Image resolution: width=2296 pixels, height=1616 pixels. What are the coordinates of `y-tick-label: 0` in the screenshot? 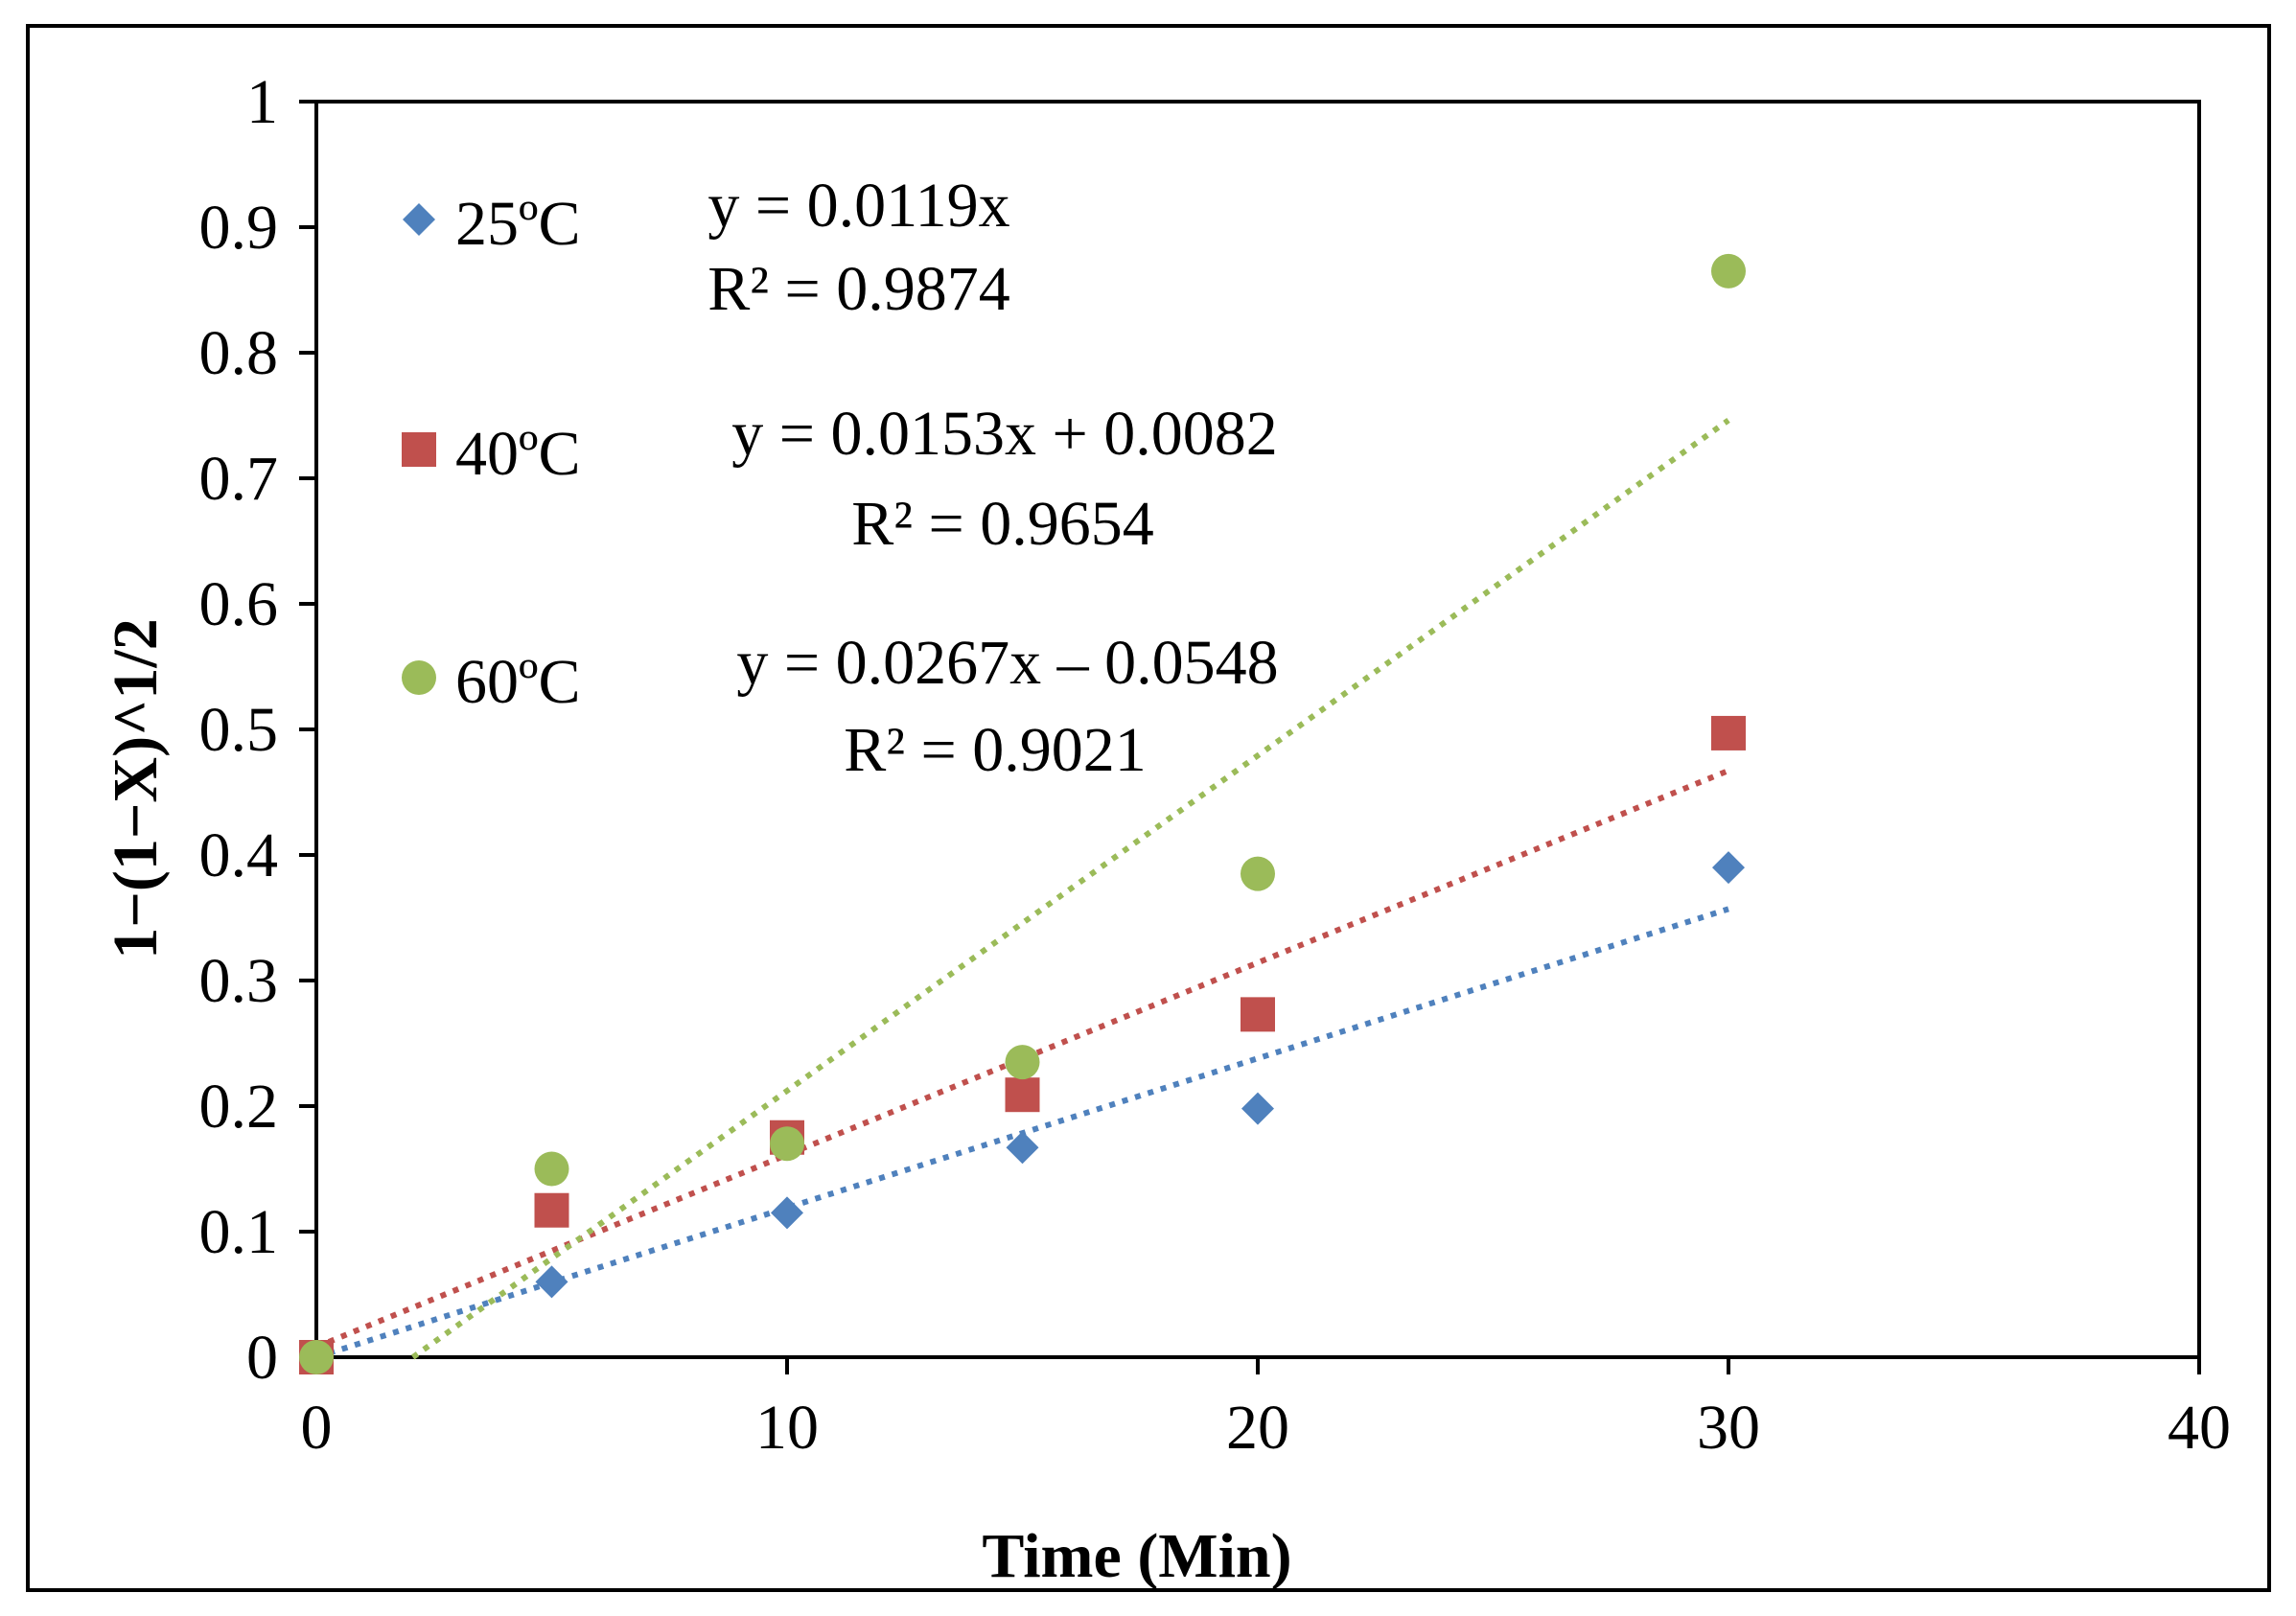 It's located at (262, 1358).